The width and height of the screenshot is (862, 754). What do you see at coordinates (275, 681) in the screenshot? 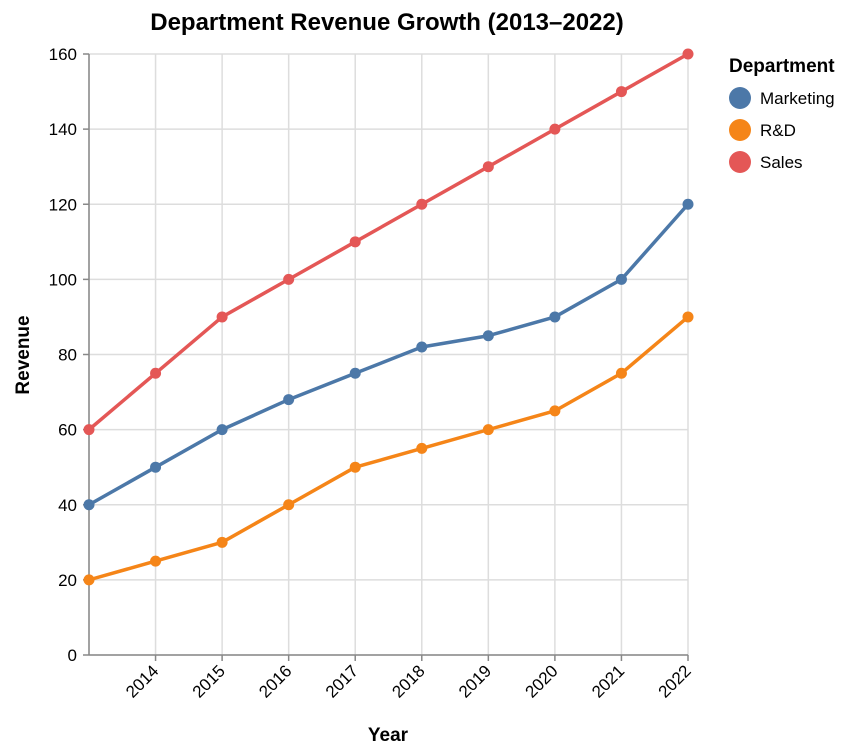
I see `x-tick-label: 2016` at bounding box center [275, 681].